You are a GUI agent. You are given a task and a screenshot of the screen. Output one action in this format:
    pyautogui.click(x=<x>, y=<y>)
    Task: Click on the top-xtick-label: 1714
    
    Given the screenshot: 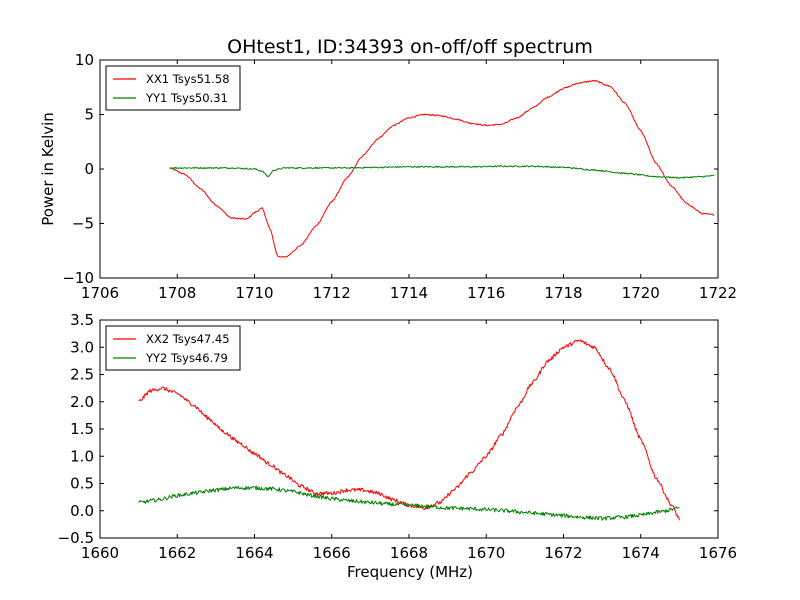 What is the action you would take?
    pyautogui.click(x=409, y=293)
    